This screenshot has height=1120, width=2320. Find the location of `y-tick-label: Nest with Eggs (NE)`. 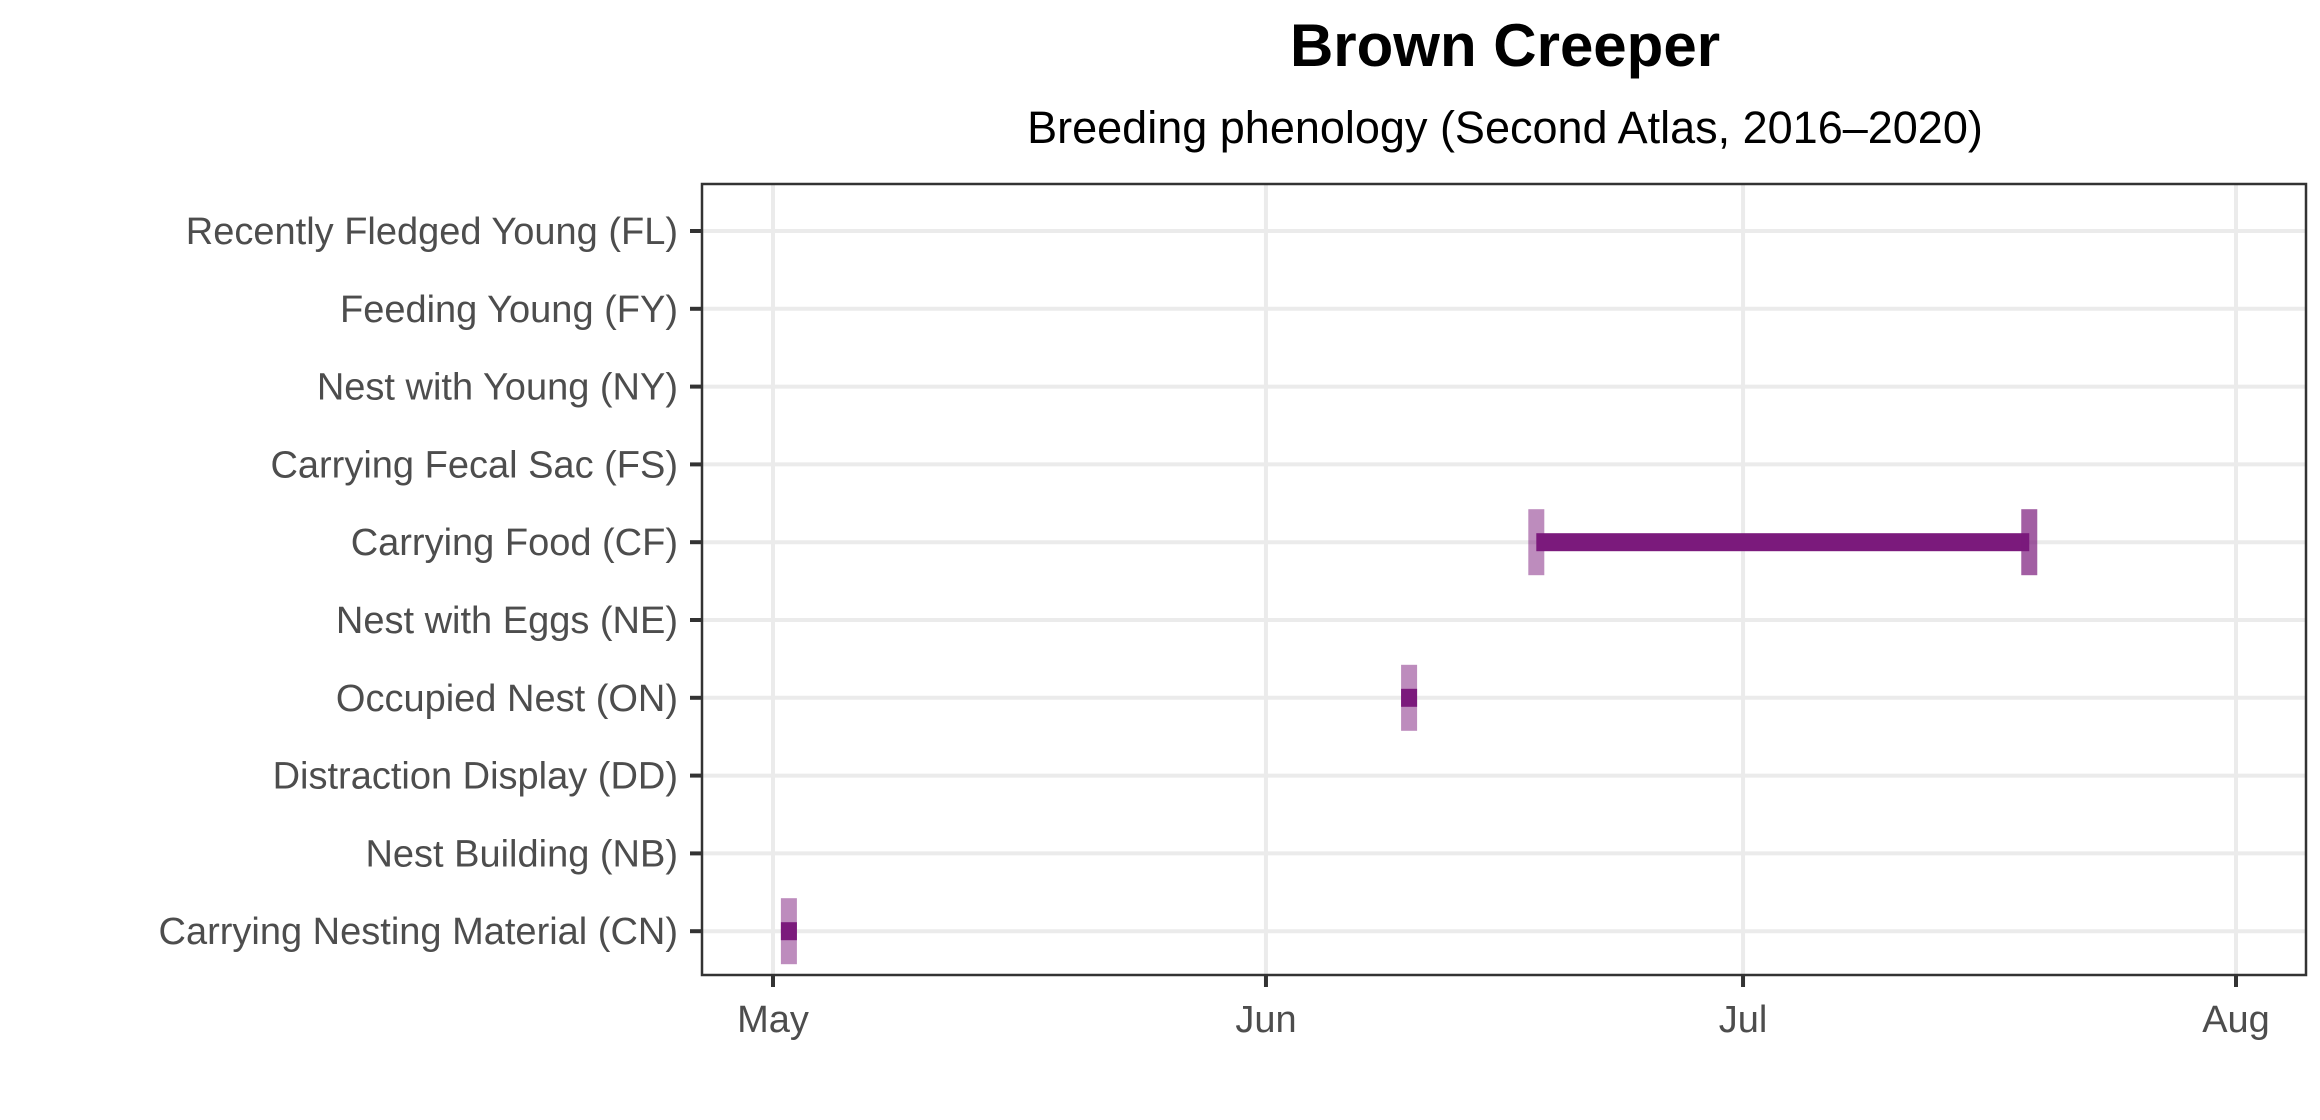

y-tick-label: Nest with Eggs (NE) is located at coordinates (507, 621).